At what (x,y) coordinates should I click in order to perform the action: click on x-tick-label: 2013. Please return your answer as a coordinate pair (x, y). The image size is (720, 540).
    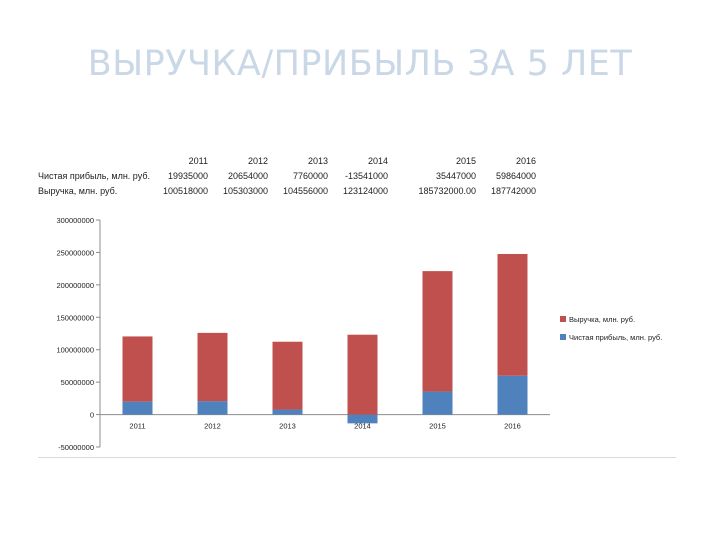
    Looking at the image, I should click on (287, 426).